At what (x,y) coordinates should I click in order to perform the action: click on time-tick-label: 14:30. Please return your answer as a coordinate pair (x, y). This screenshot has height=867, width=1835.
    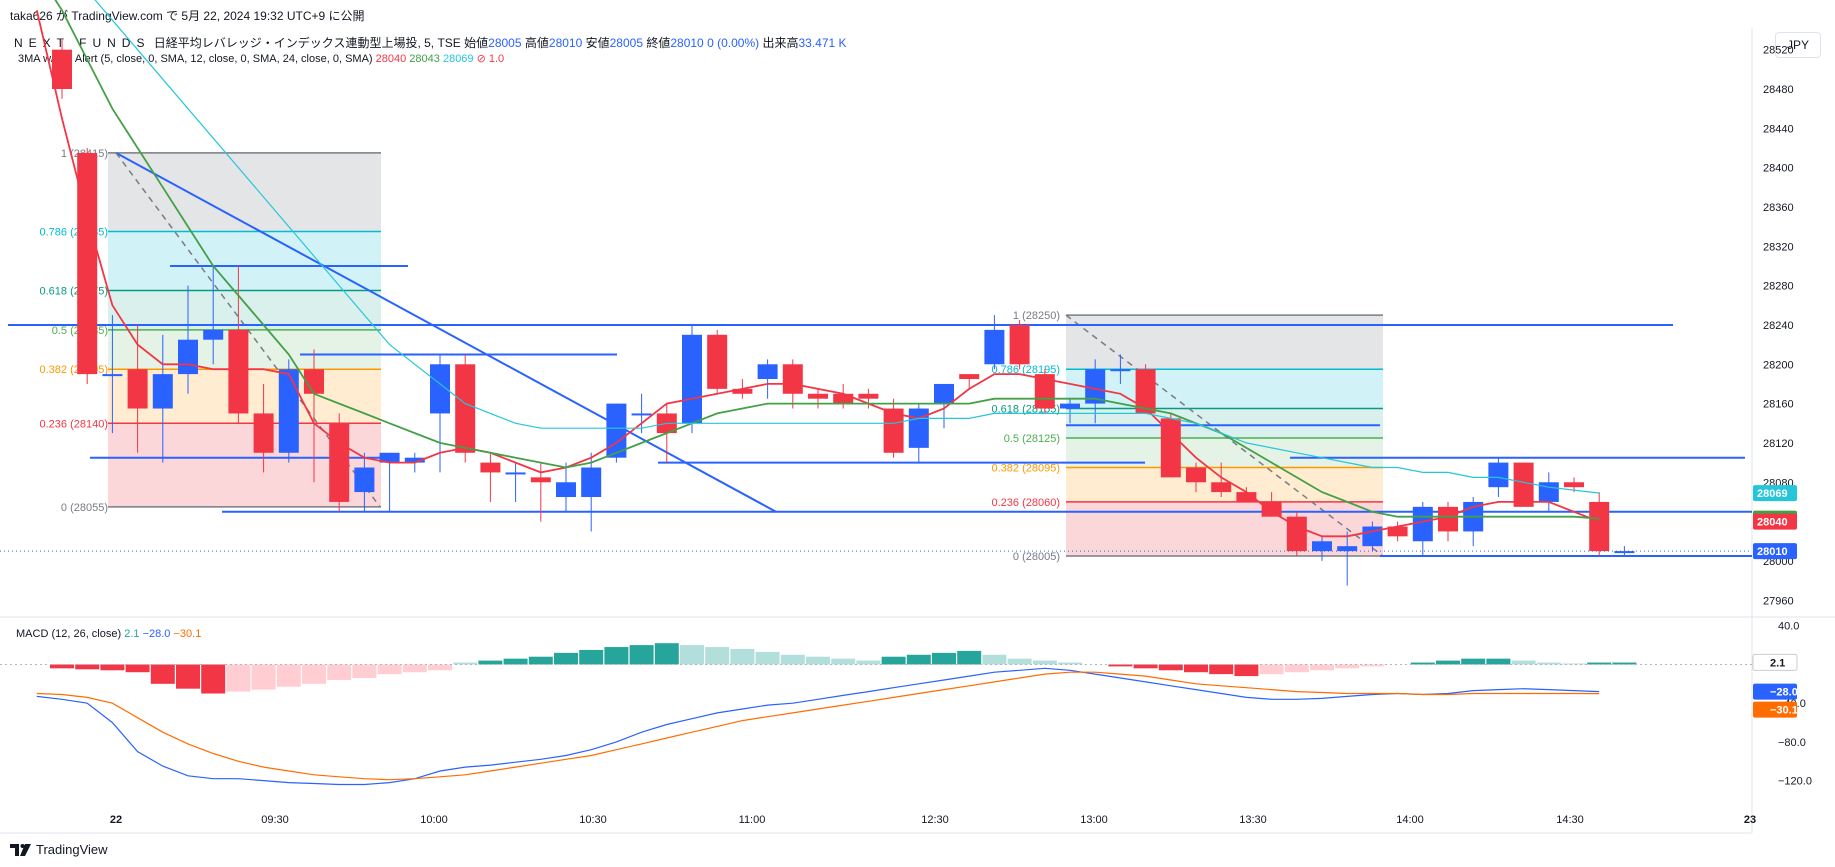
    Looking at the image, I should click on (1570, 820).